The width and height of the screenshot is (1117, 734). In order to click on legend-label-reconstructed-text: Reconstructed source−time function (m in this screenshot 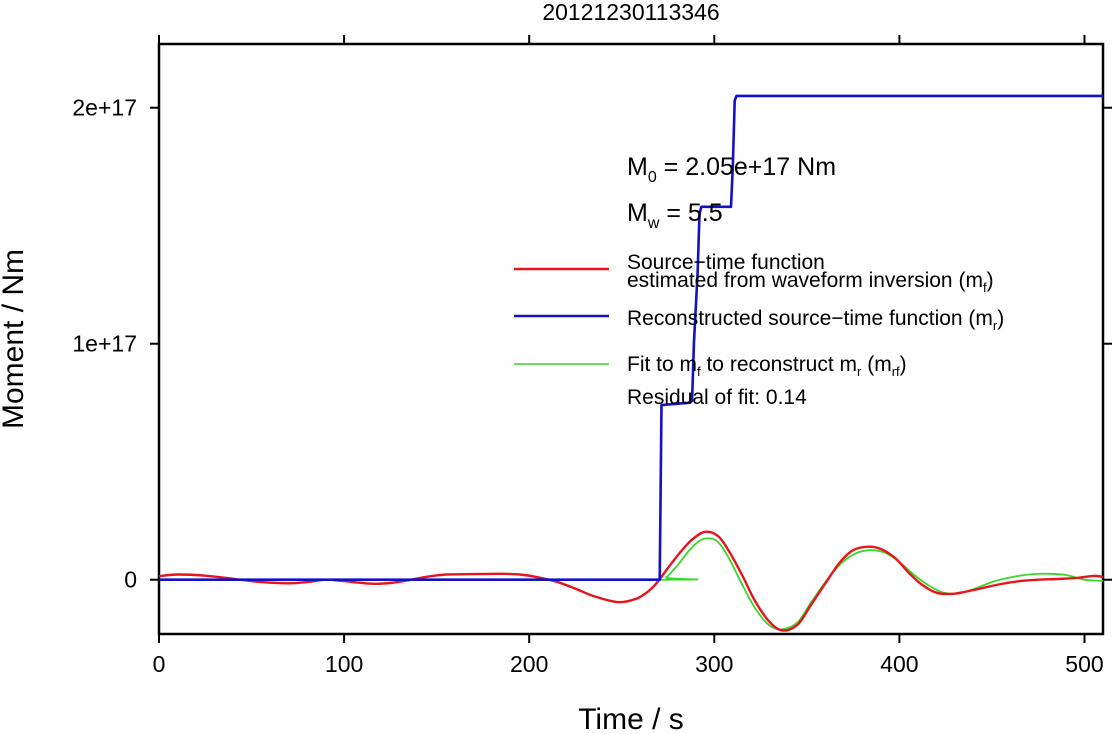, I will do `click(810, 318)`.